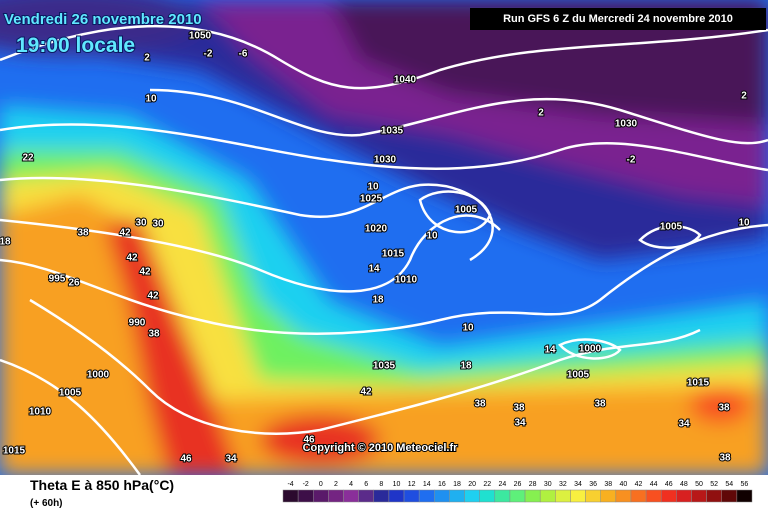 The width and height of the screenshot is (768, 512). I want to click on isobar-label: 1050, so click(200, 36).